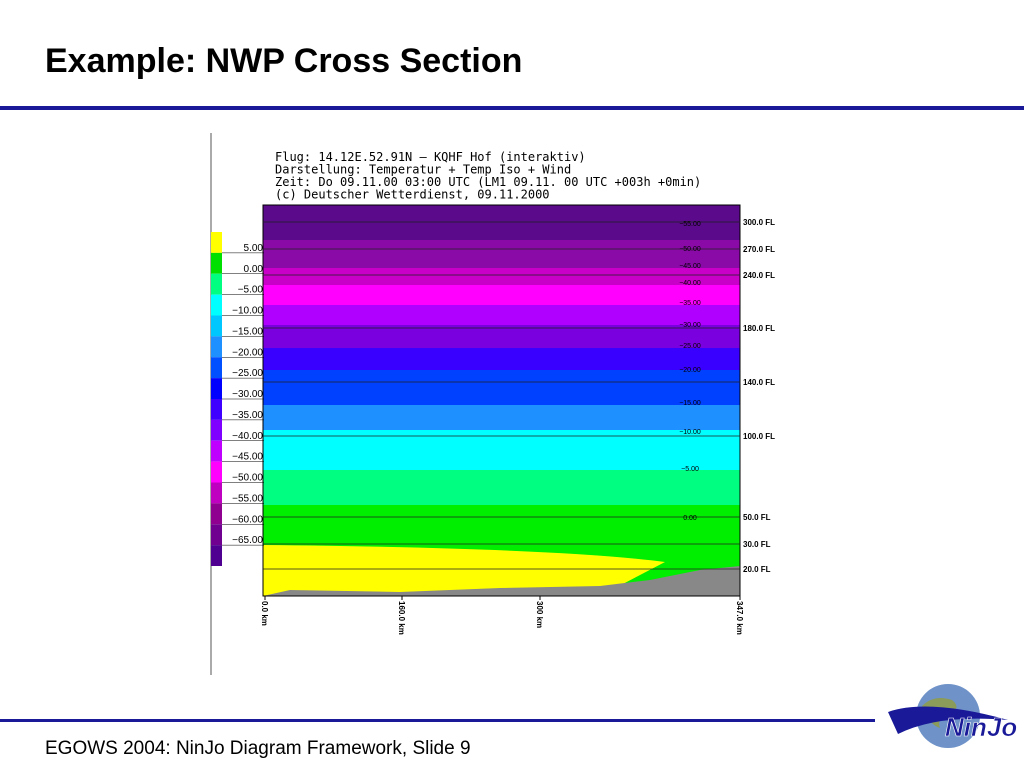 The width and height of the screenshot is (1024, 768). Describe the element at coordinates (690, 303) in the screenshot. I see `isotherm-label: −35.00` at that location.